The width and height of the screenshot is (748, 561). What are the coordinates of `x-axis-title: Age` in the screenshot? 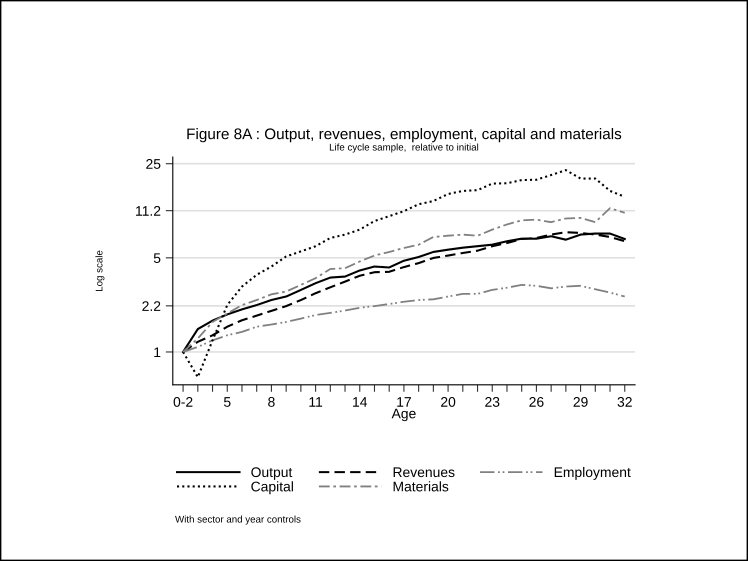 It's located at (404, 415).